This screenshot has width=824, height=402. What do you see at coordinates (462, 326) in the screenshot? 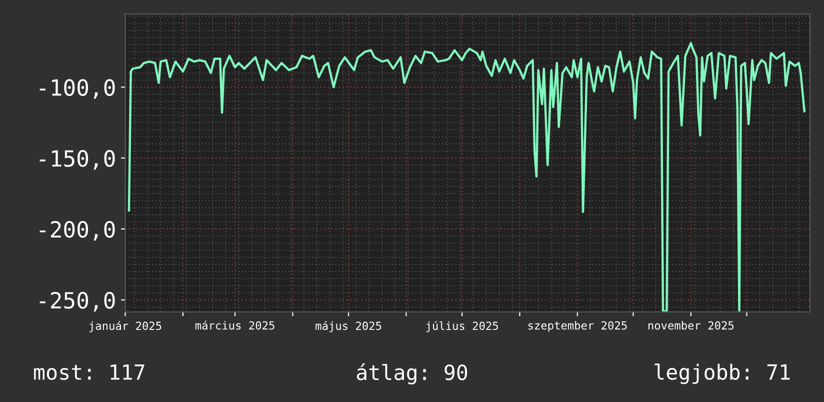
I see `x-tick-label: július 2025` at bounding box center [462, 326].